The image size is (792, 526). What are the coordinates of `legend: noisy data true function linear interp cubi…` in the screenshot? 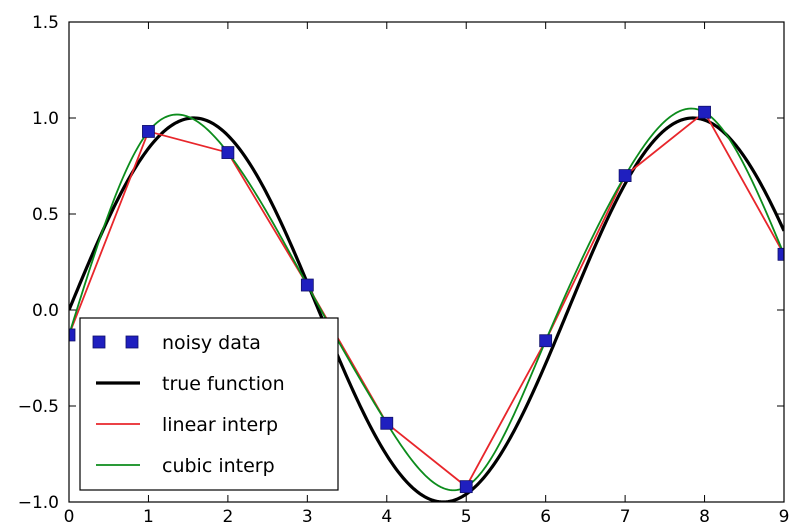 It's located at (209, 404).